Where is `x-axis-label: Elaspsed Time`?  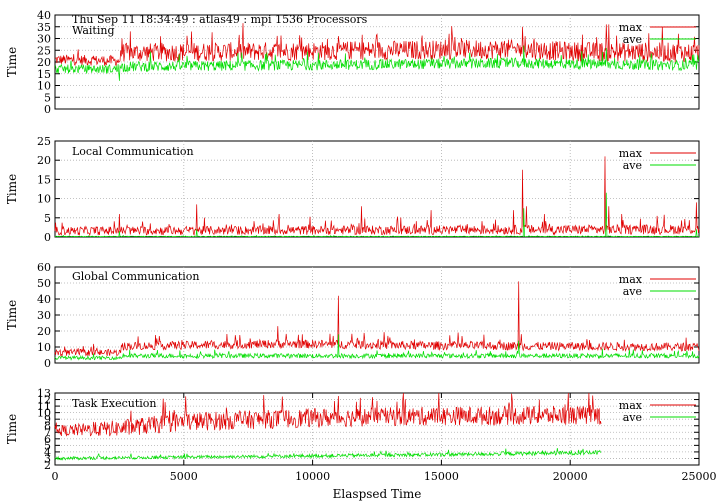
x-axis-label: Elaspsed Time is located at coordinates (377, 494).